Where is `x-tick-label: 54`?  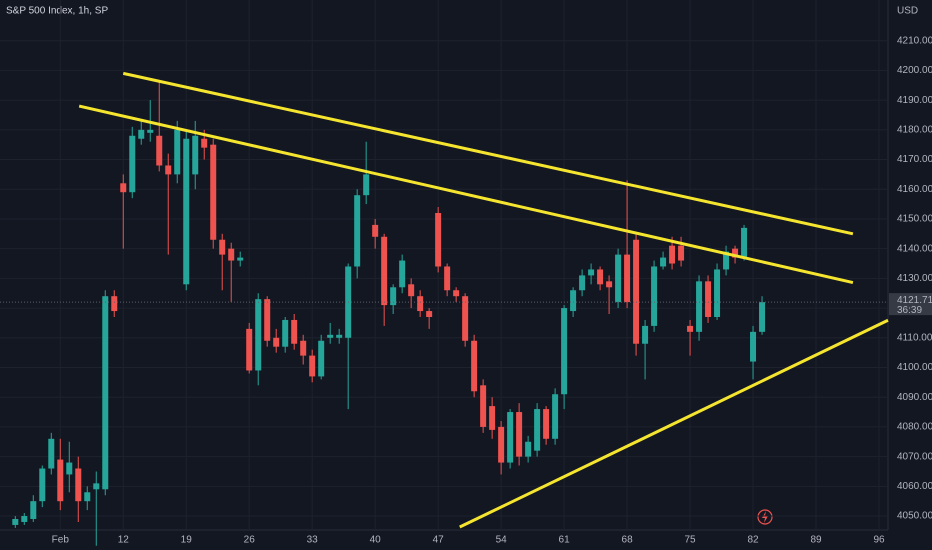 x-tick-label: 54 is located at coordinates (502, 540).